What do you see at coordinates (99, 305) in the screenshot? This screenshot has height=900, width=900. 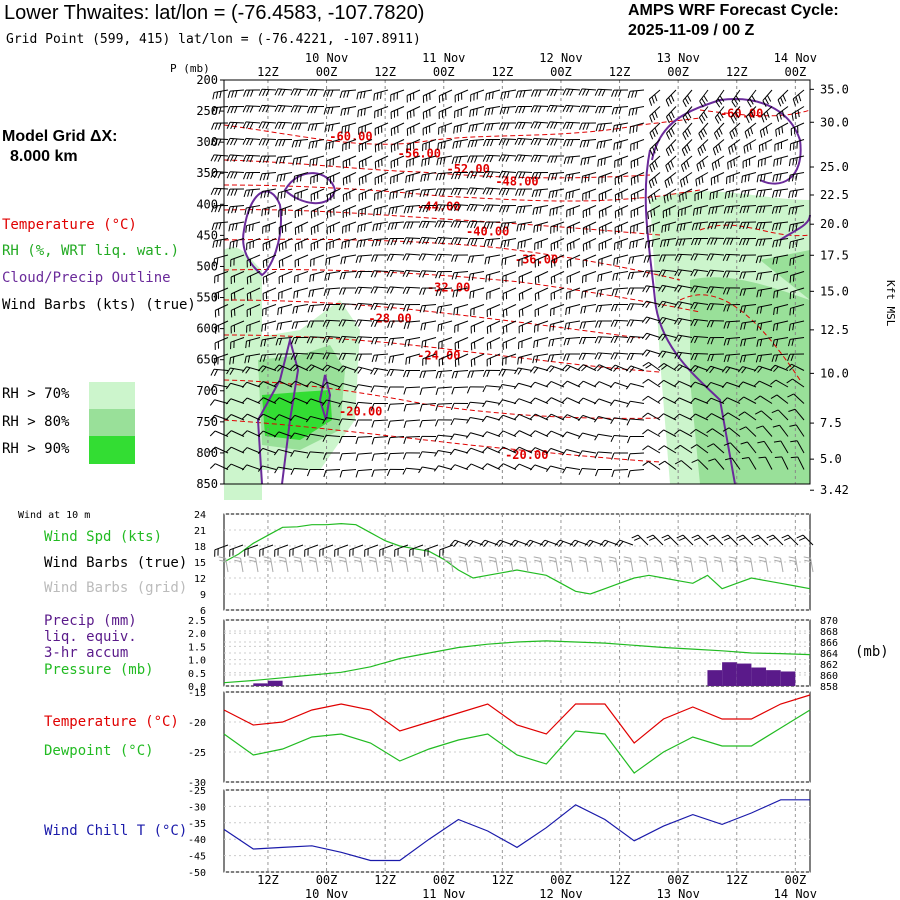 I see `legend-wind-barbs: Wind Barbs (kts) (true)` at bounding box center [99, 305].